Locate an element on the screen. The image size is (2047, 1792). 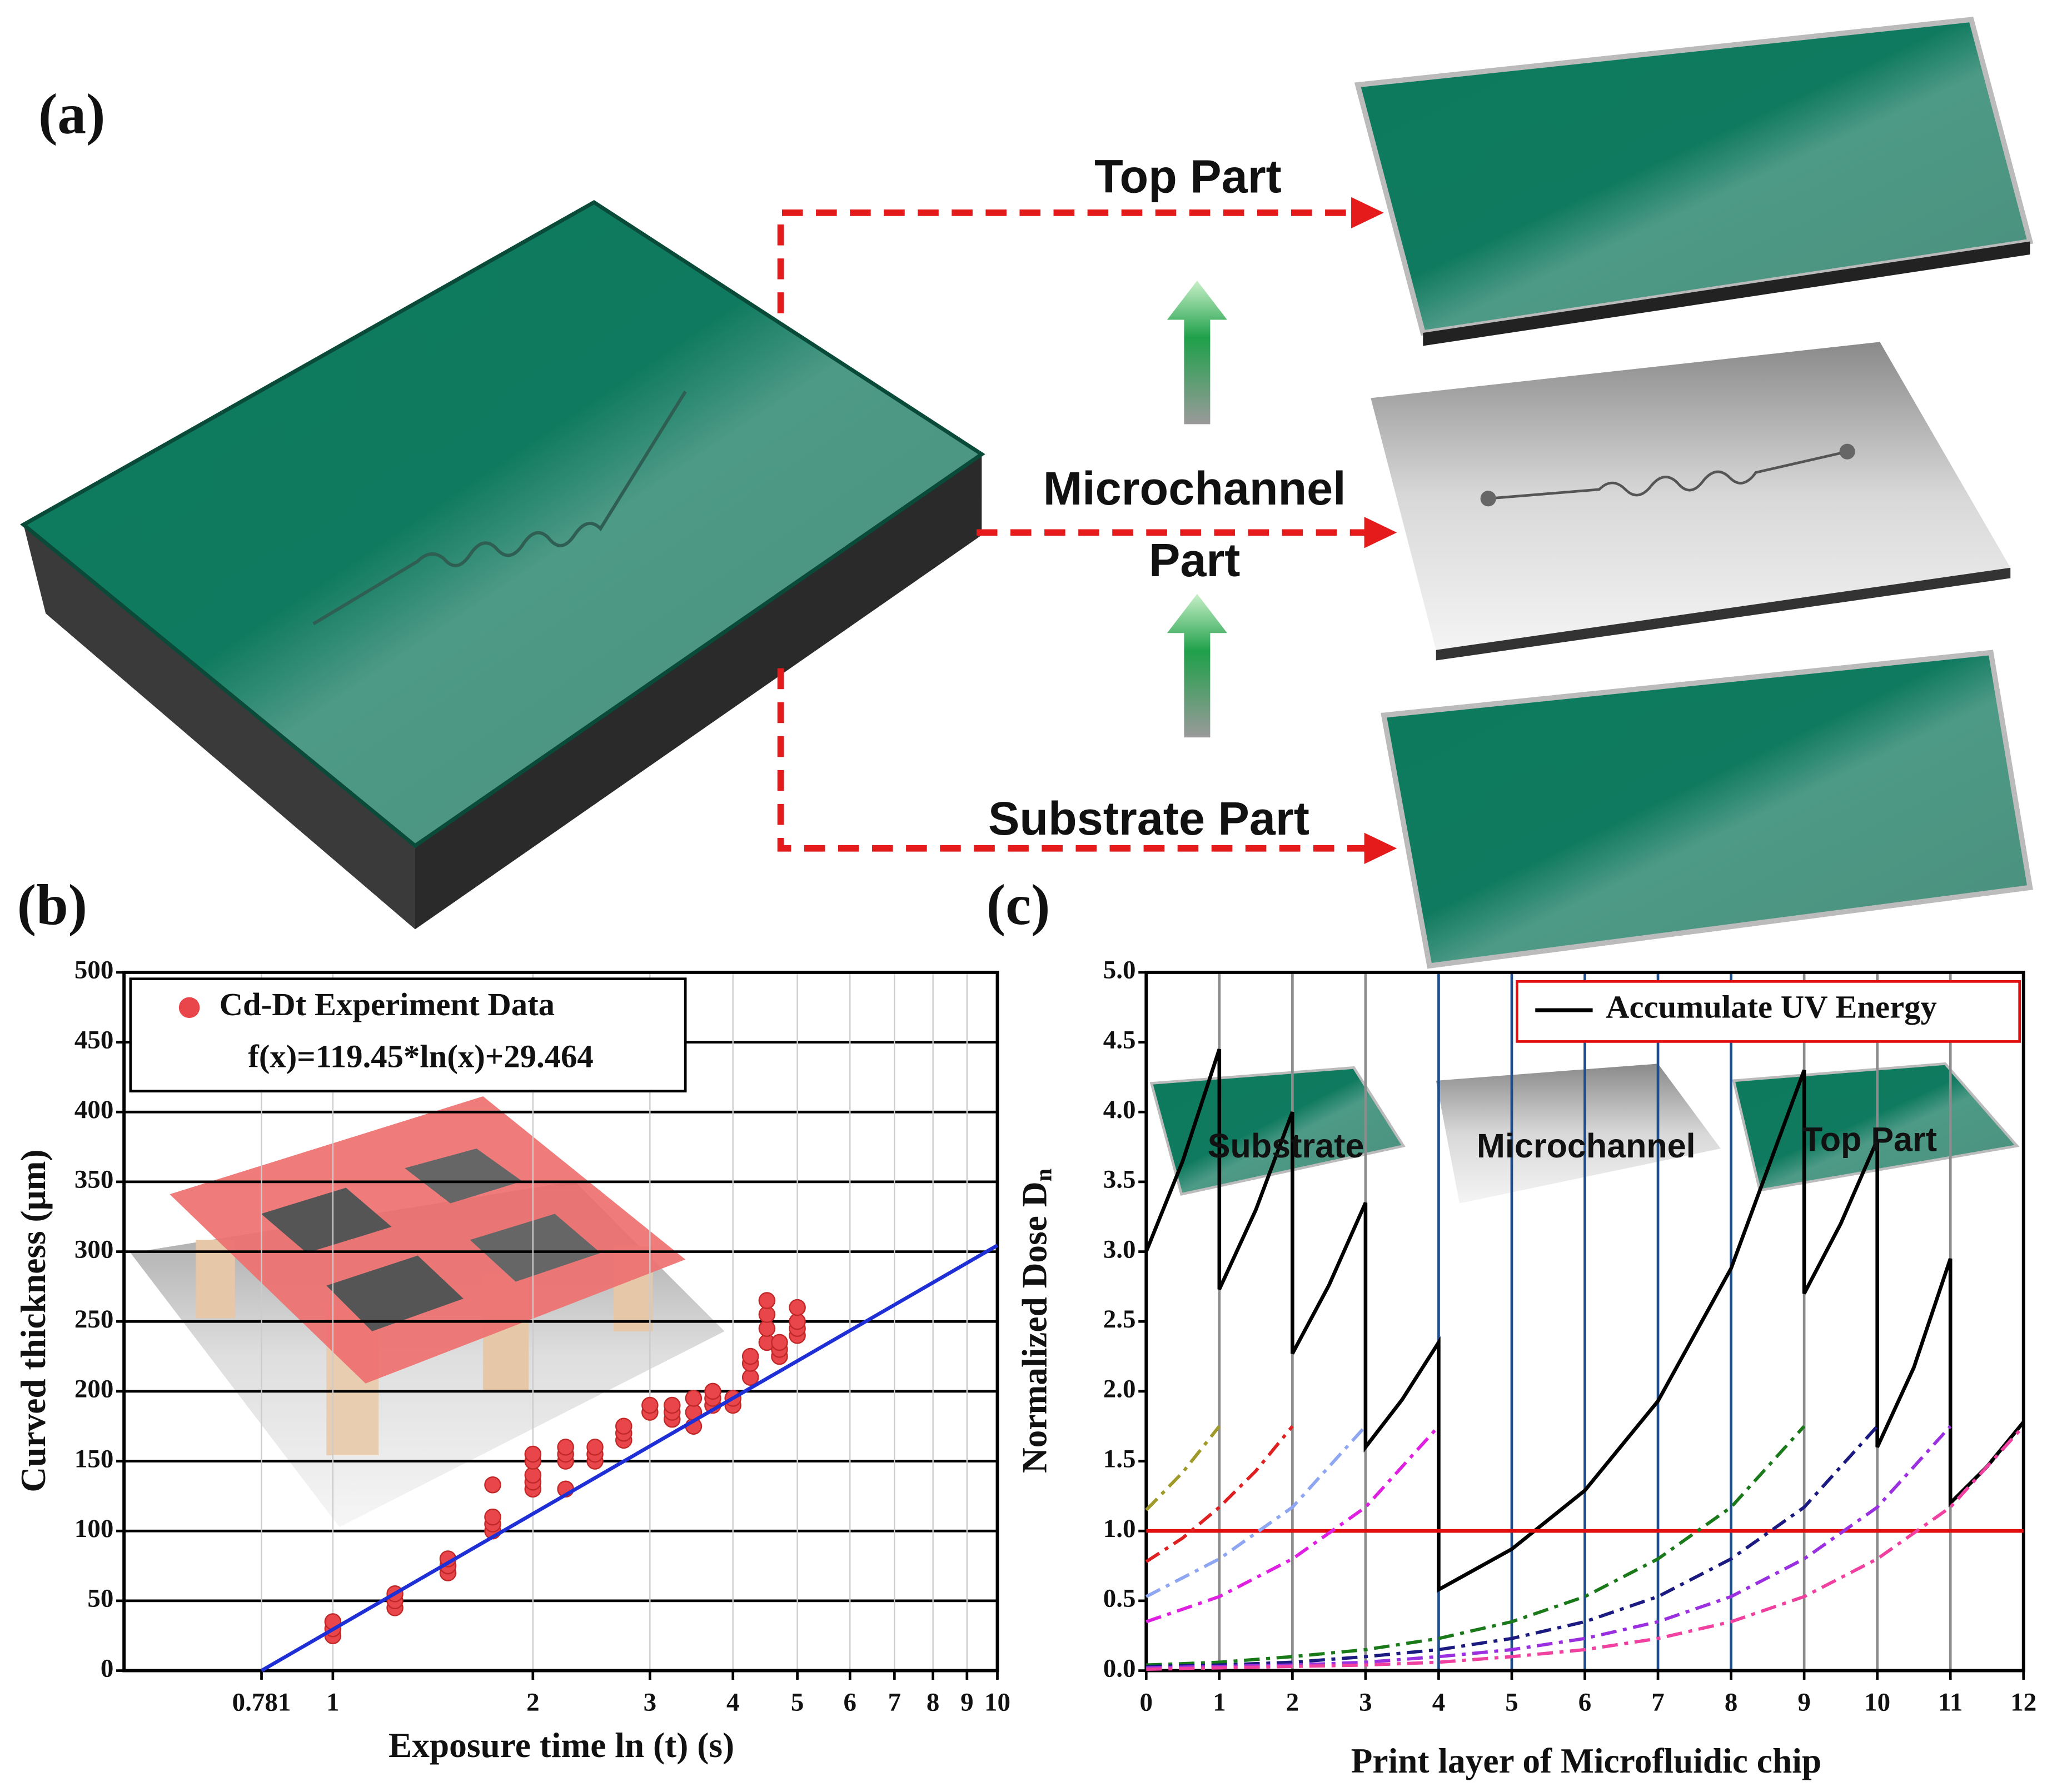
x-tick-label: 9 is located at coordinates (1803, 1702).